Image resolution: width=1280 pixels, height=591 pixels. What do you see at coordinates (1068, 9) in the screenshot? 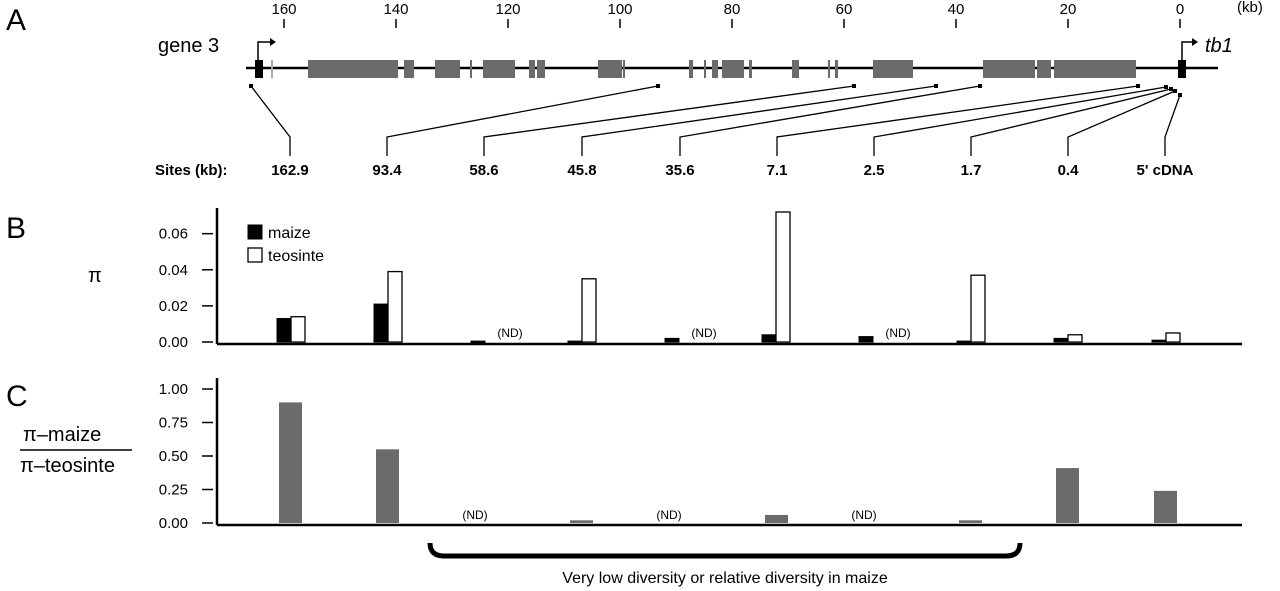
I see `scale-tick-label: 20` at bounding box center [1068, 9].